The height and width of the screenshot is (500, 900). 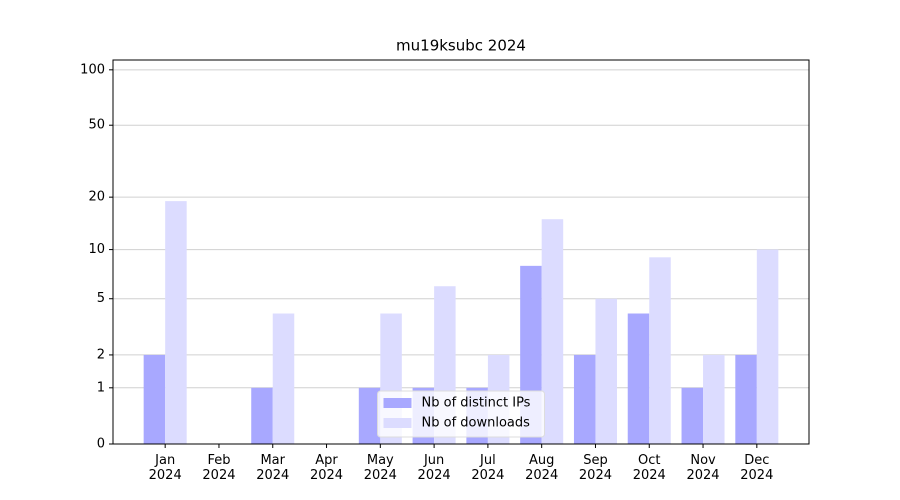 What do you see at coordinates (101, 354) in the screenshot?
I see `y-tick-label: 2` at bounding box center [101, 354].